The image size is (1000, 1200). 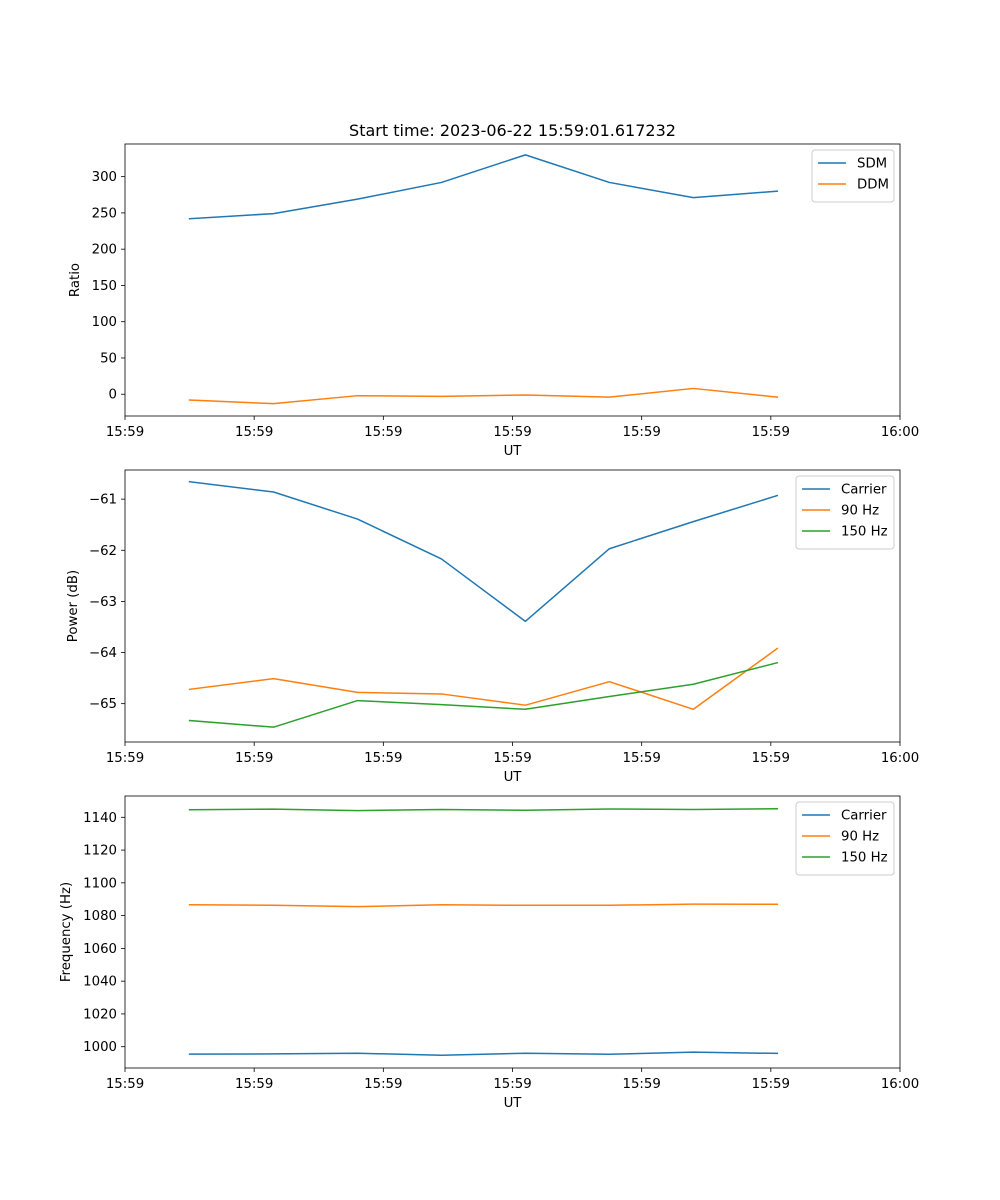 I want to click on y-tick-label: 250, so click(x=104, y=213).